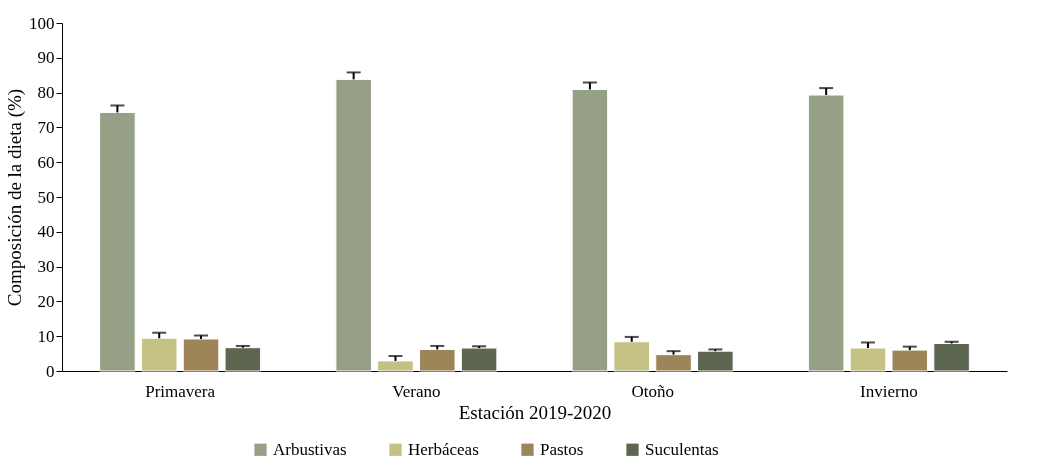  What do you see at coordinates (46, 301) in the screenshot?
I see `y-tick-label: 20` at bounding box center [46, 301].